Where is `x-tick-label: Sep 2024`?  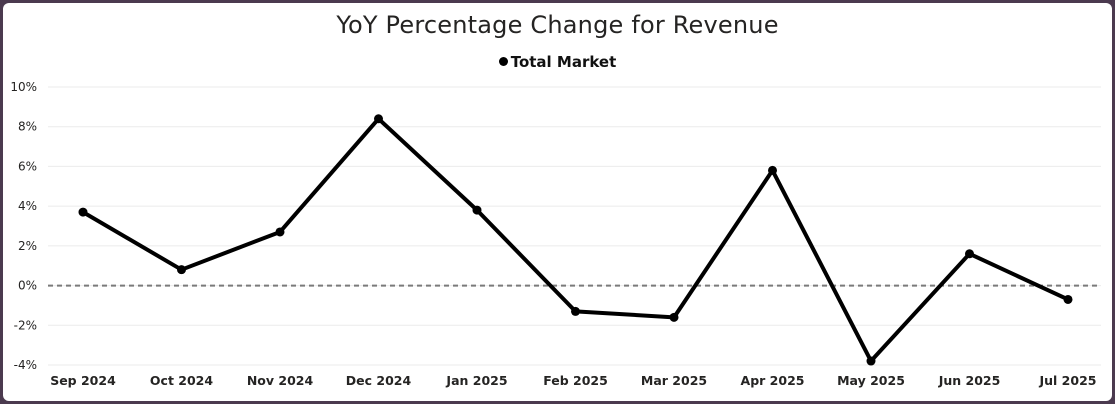 x-tick-label: Sep 2024 is located at coordinates (83, 380).